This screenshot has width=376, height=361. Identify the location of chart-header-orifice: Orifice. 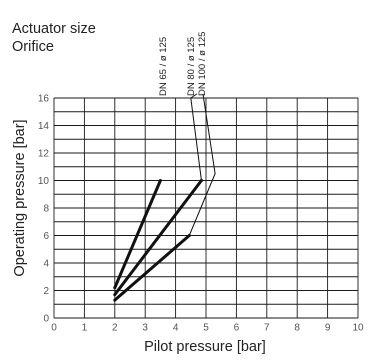
(33, 47).